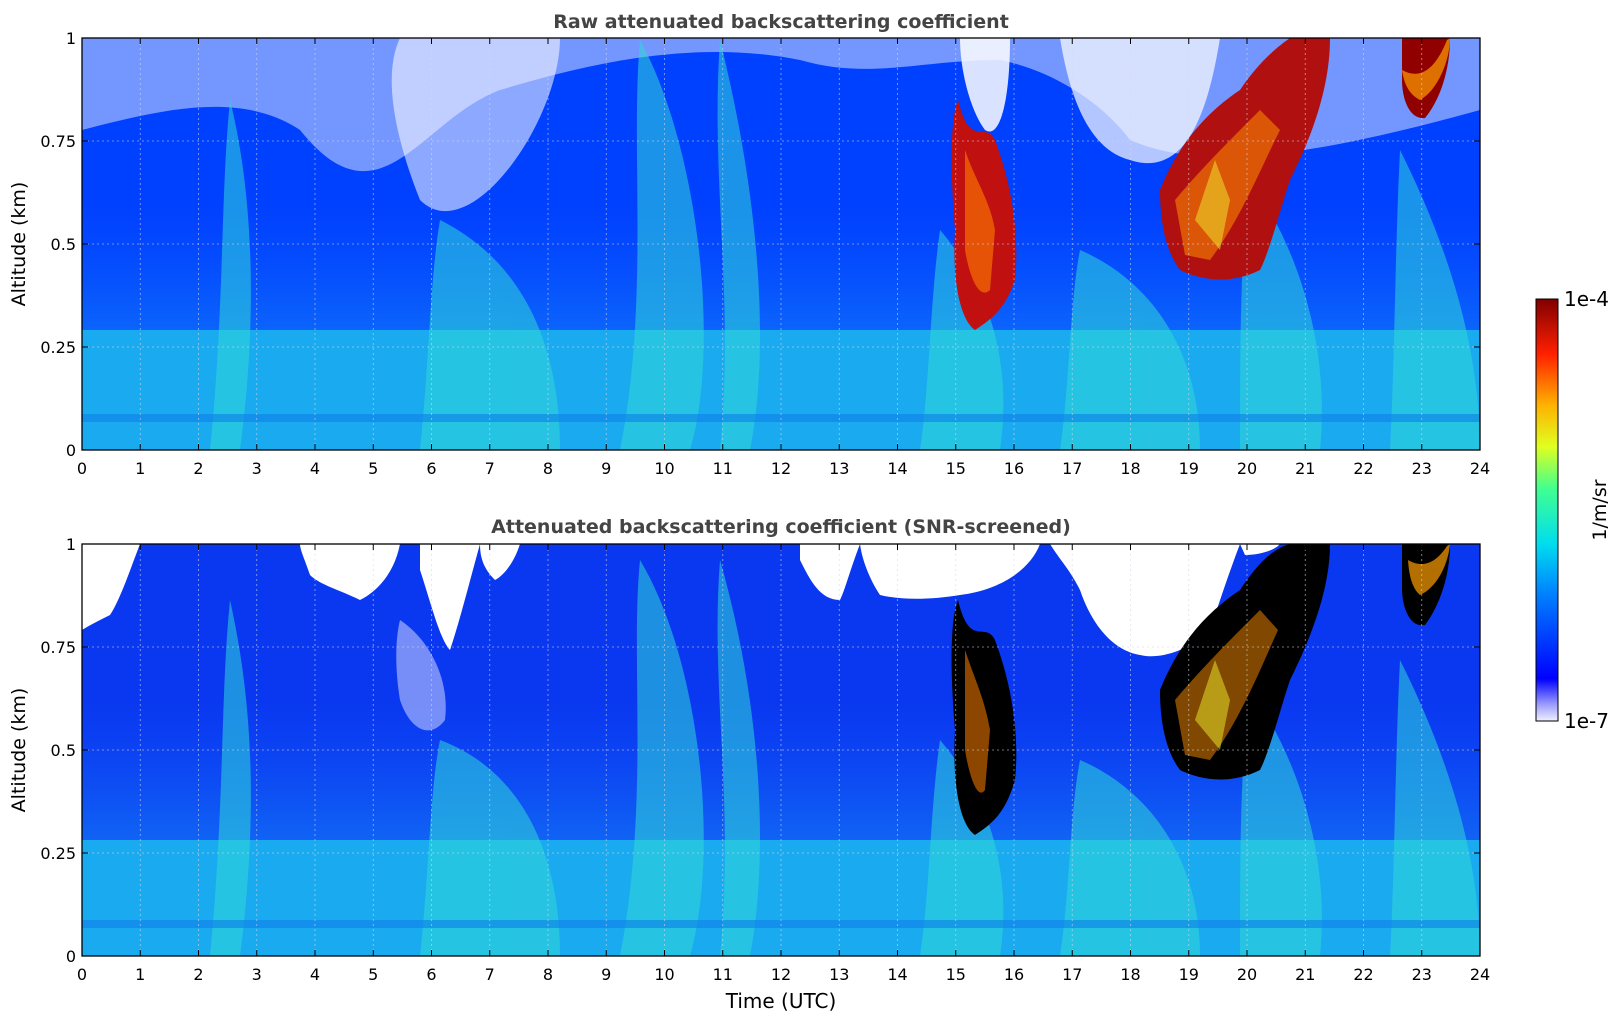 The image size is (1621, 1020). Describe the element at coordinates (1200, 689) in the screenshot. I see `heatmap-screened-clouds` at that location.